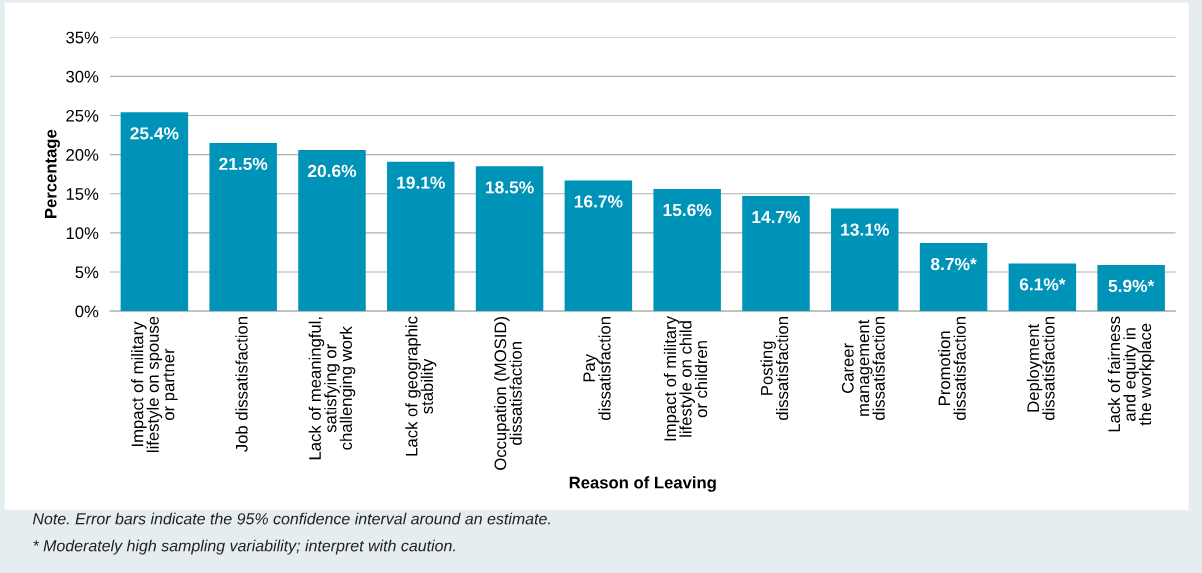 Image resolution: width=1202 pixels, height=573 pixels. What do you see at coordinates (421, 182) in the screenshot?
I see `data-label: 19.1%` at bounding box center [421, 182].